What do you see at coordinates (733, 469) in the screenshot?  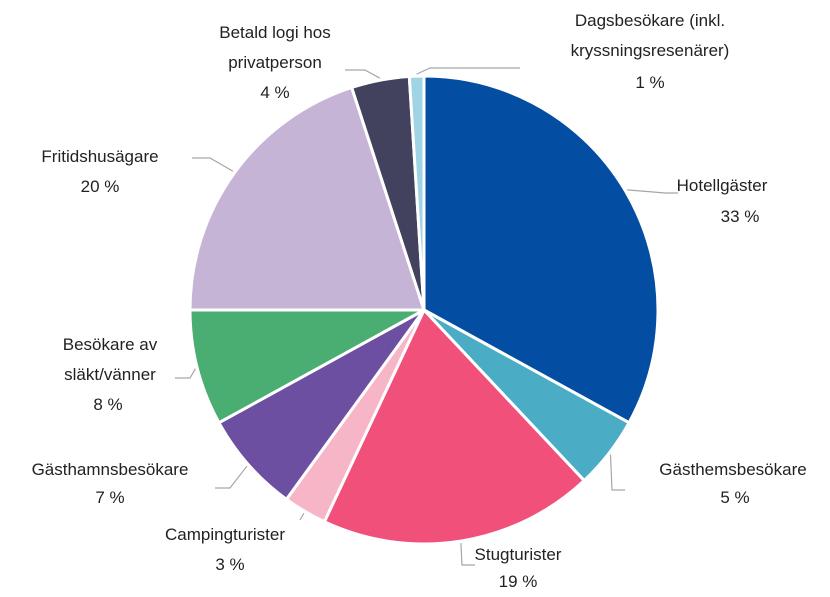 I see `slice-label: Gästhemsbesökare` at bounding box center [733, 469].